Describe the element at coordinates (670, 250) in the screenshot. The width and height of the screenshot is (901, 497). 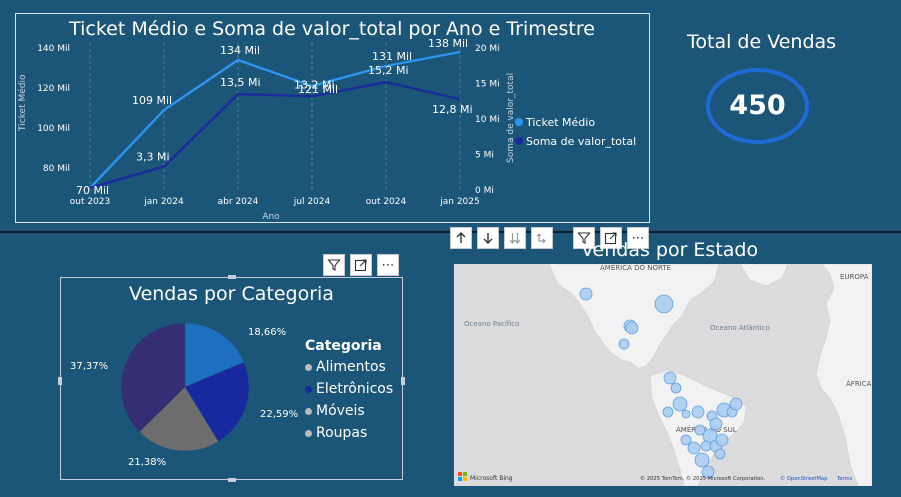
I see `map-title: Vendas por Estado` at that location.